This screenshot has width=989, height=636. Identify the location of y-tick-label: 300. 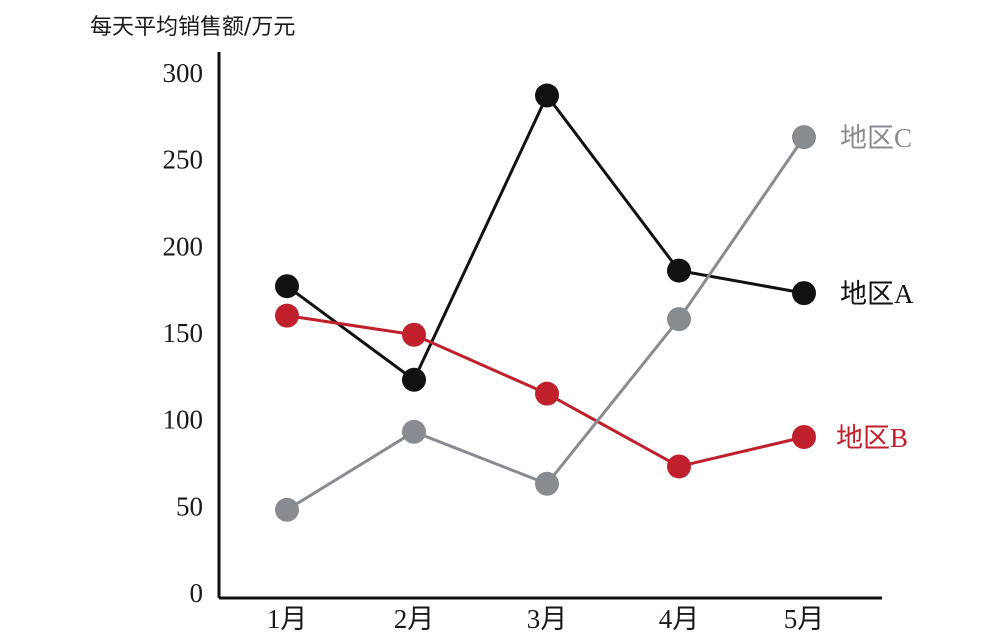
(183, 73).